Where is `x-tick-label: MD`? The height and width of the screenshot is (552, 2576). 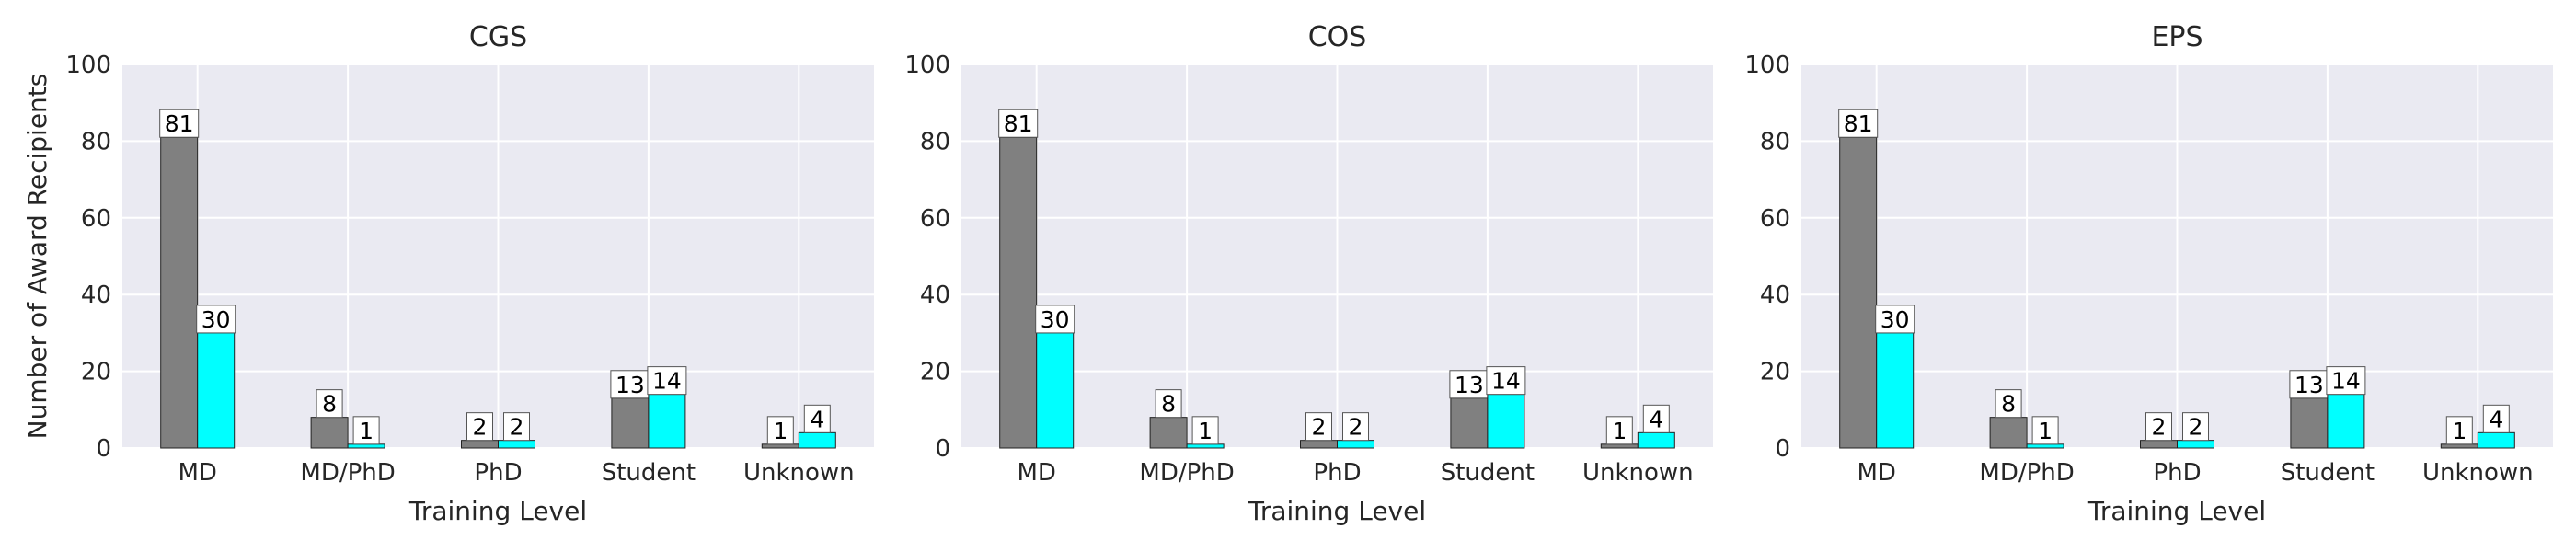
x-tick-label: MD is located at coordinates (1876, 473).